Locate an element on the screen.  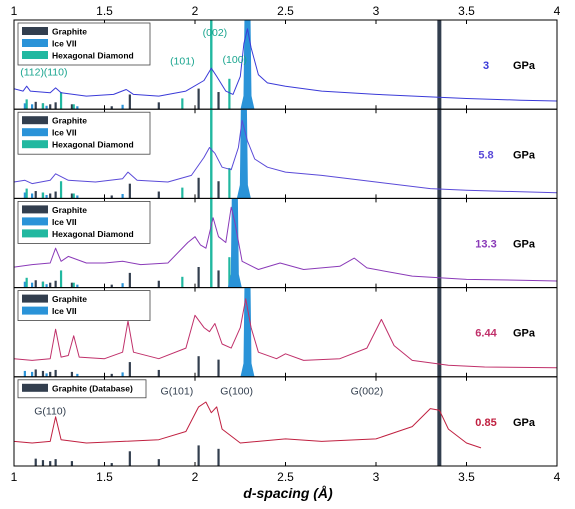
diffraction-curve is located at coordinates (285, 333).